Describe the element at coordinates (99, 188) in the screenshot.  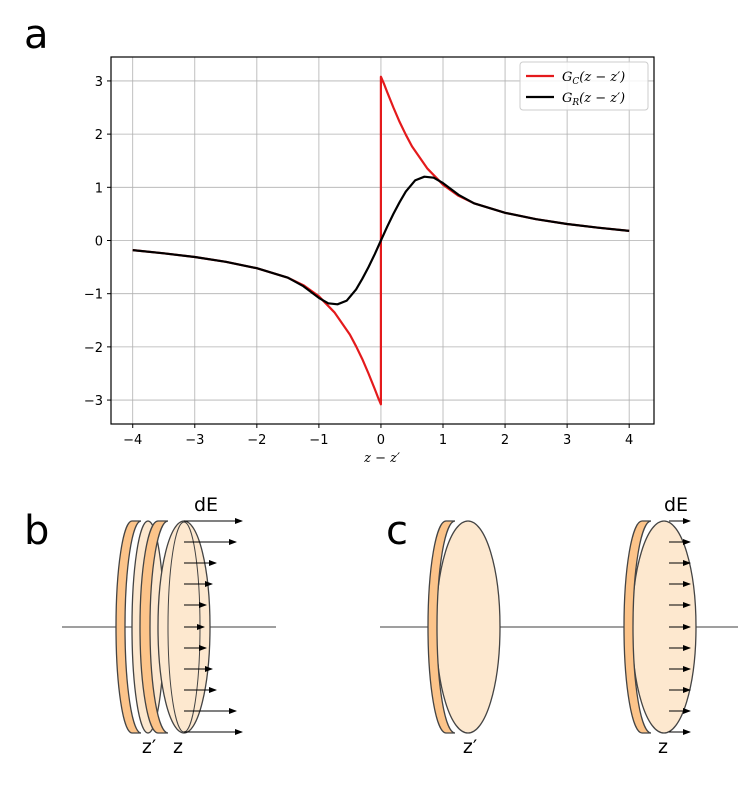
I see `y-tick-label: 1` at that location.